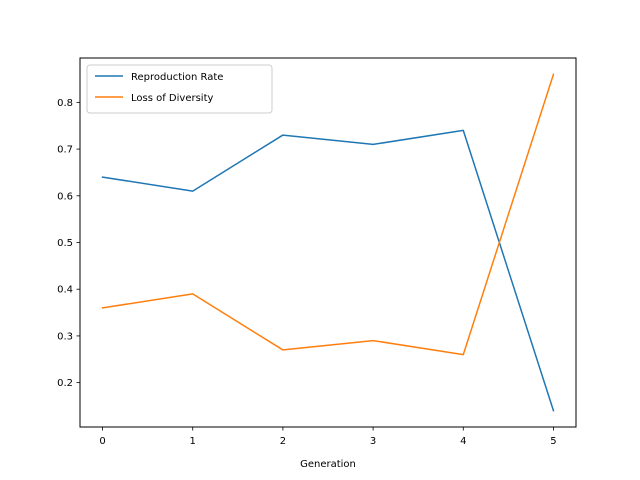 Image resolution: width=640 pixels, height=480 pixels. Describe the element at coordinates (65, 196) in the screenshot. I see `y-tick-label: 0.6` at that location.